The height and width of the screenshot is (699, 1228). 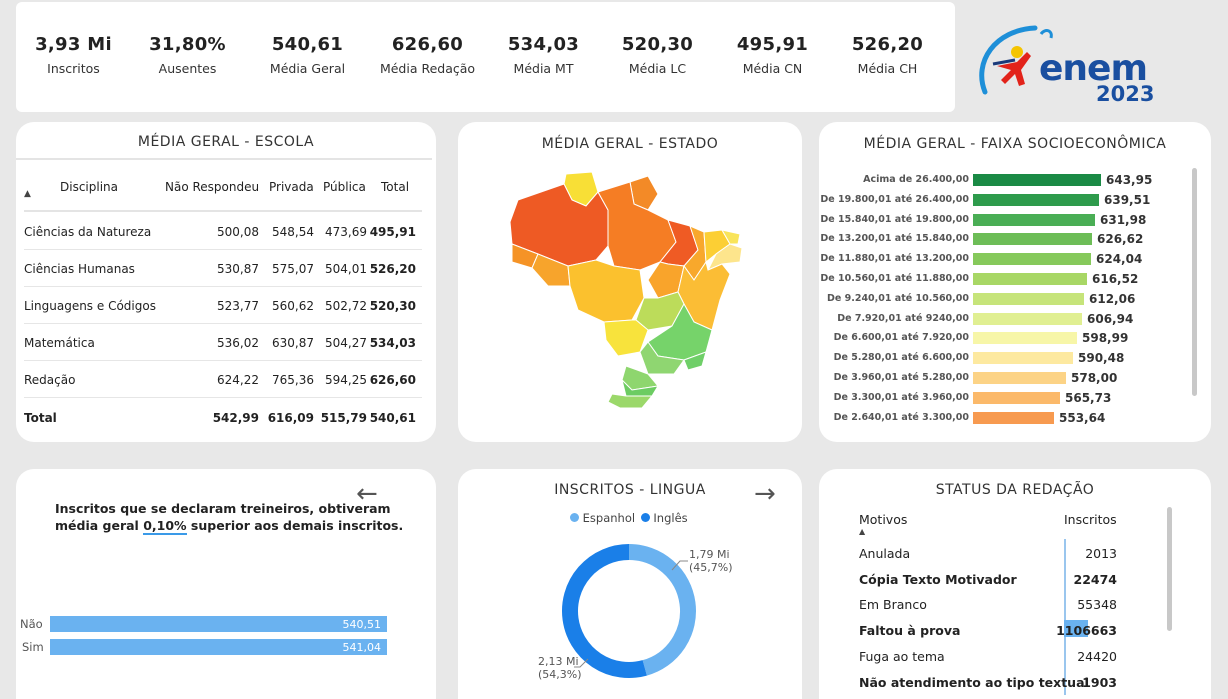 I want to click on lingua-title: INSCRITOS - LINGUA, so click(x=630, y=490).